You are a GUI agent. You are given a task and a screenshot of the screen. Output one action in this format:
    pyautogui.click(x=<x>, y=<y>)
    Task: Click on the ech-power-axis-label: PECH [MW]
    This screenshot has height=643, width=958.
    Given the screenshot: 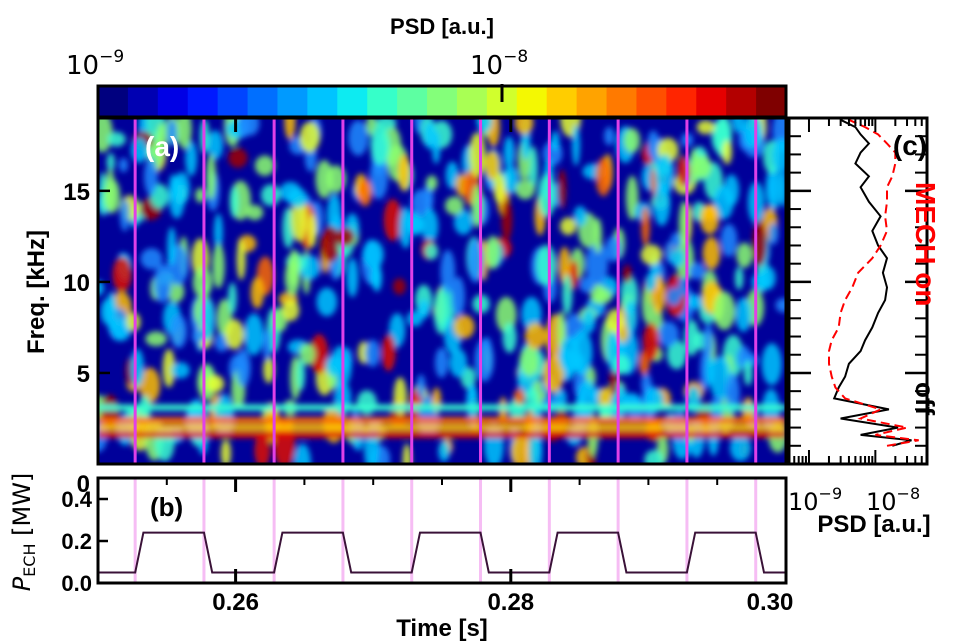 What is the action you would take?
    pyautogui.click(x=23, y=532)
    